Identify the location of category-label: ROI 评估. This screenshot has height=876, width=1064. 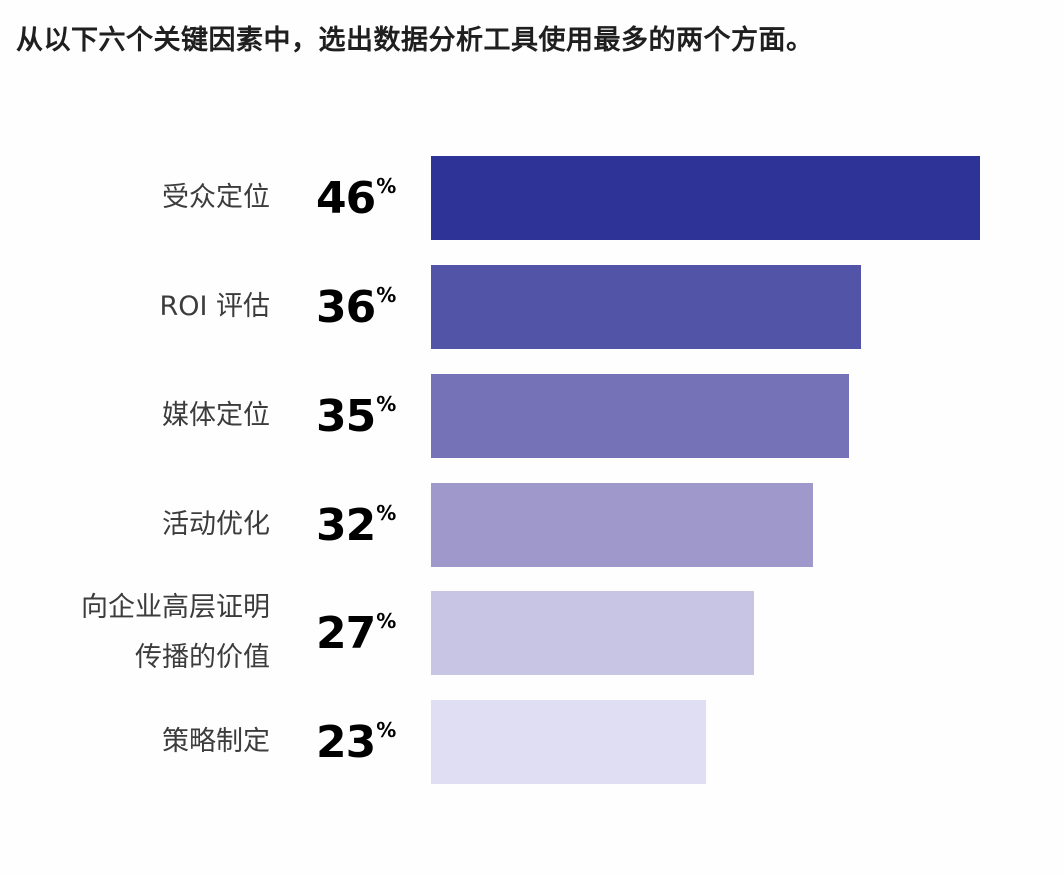
(214, 306).